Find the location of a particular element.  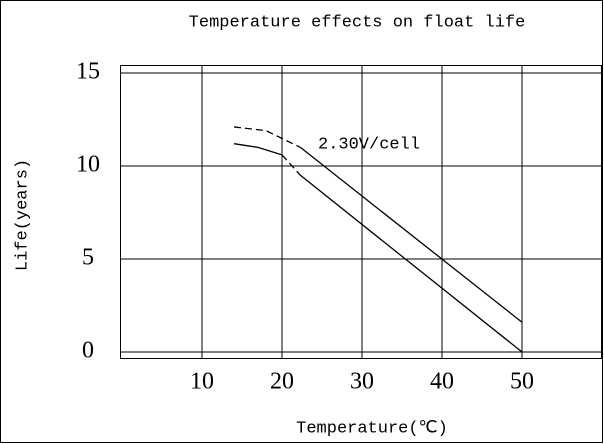

x-axis-label: Temperature(℃) is located at coordinates (372, 428).